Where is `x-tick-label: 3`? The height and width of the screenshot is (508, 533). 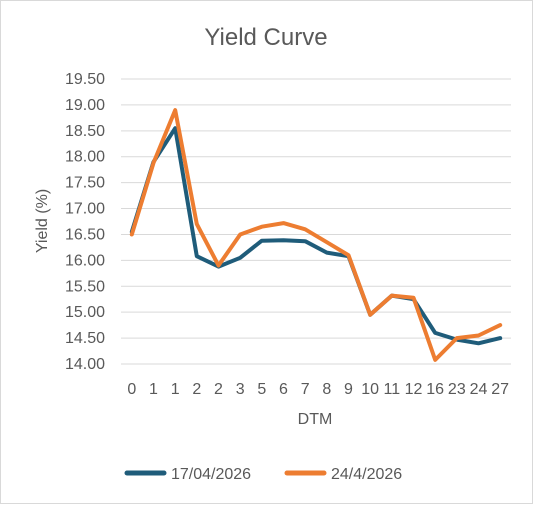 x-tick-label: 3 is located at coordinates (240, 389).